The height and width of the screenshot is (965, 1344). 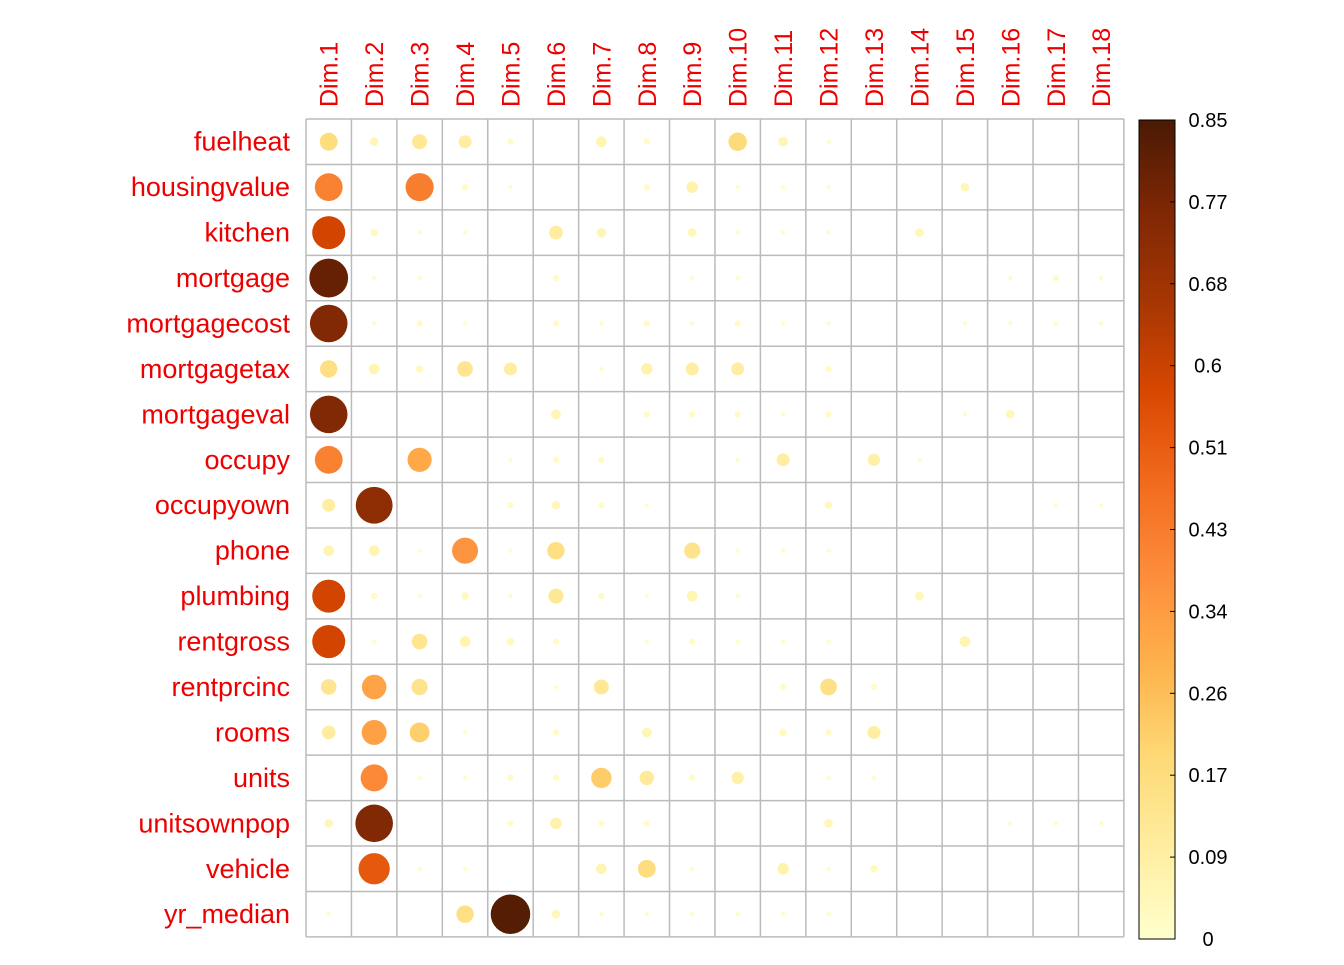 What do you see at coordinates (739, 67) in the screenshot?
I see `column-label: Dim.10` at bounding box center [739, 67].